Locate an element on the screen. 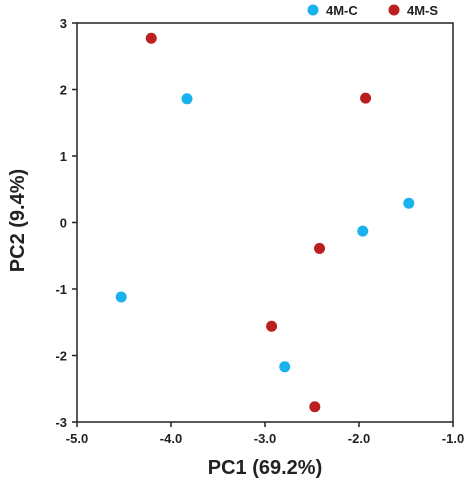 The width and height of the screenshot is (474, 489). y-axis-title: PC2 (9.4%) is located at coordinates (18, 220).